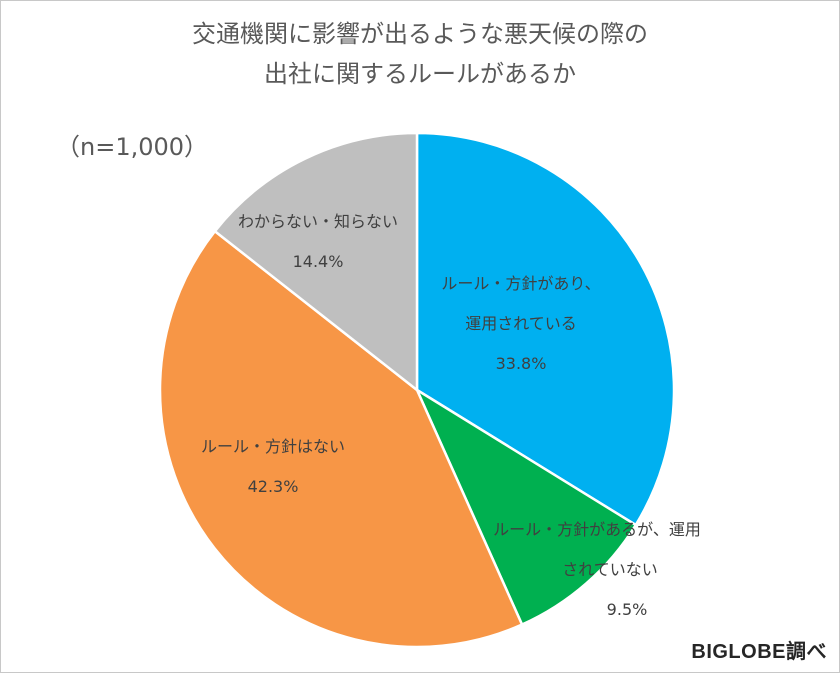  Describe the element at coordinates (759, 652) in the screenshot. I see `source-credit: BIGLOBE調べ` at that location.